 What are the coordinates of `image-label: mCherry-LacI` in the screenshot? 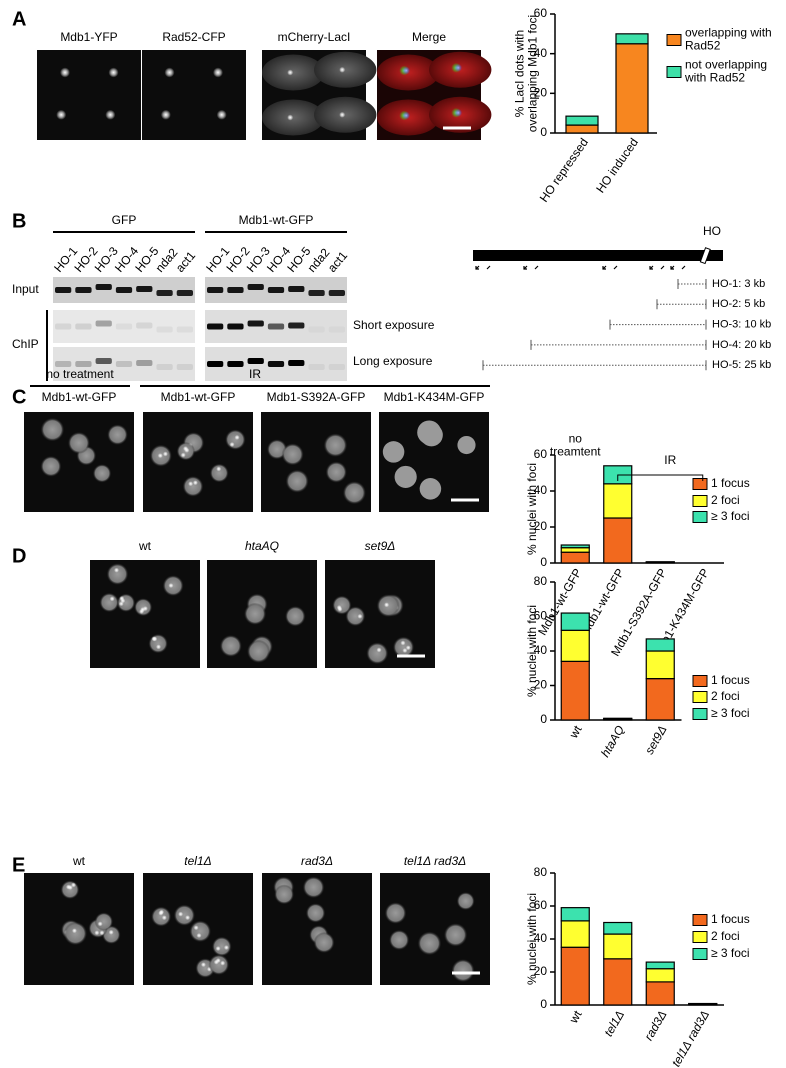 It's located at (314, 37).